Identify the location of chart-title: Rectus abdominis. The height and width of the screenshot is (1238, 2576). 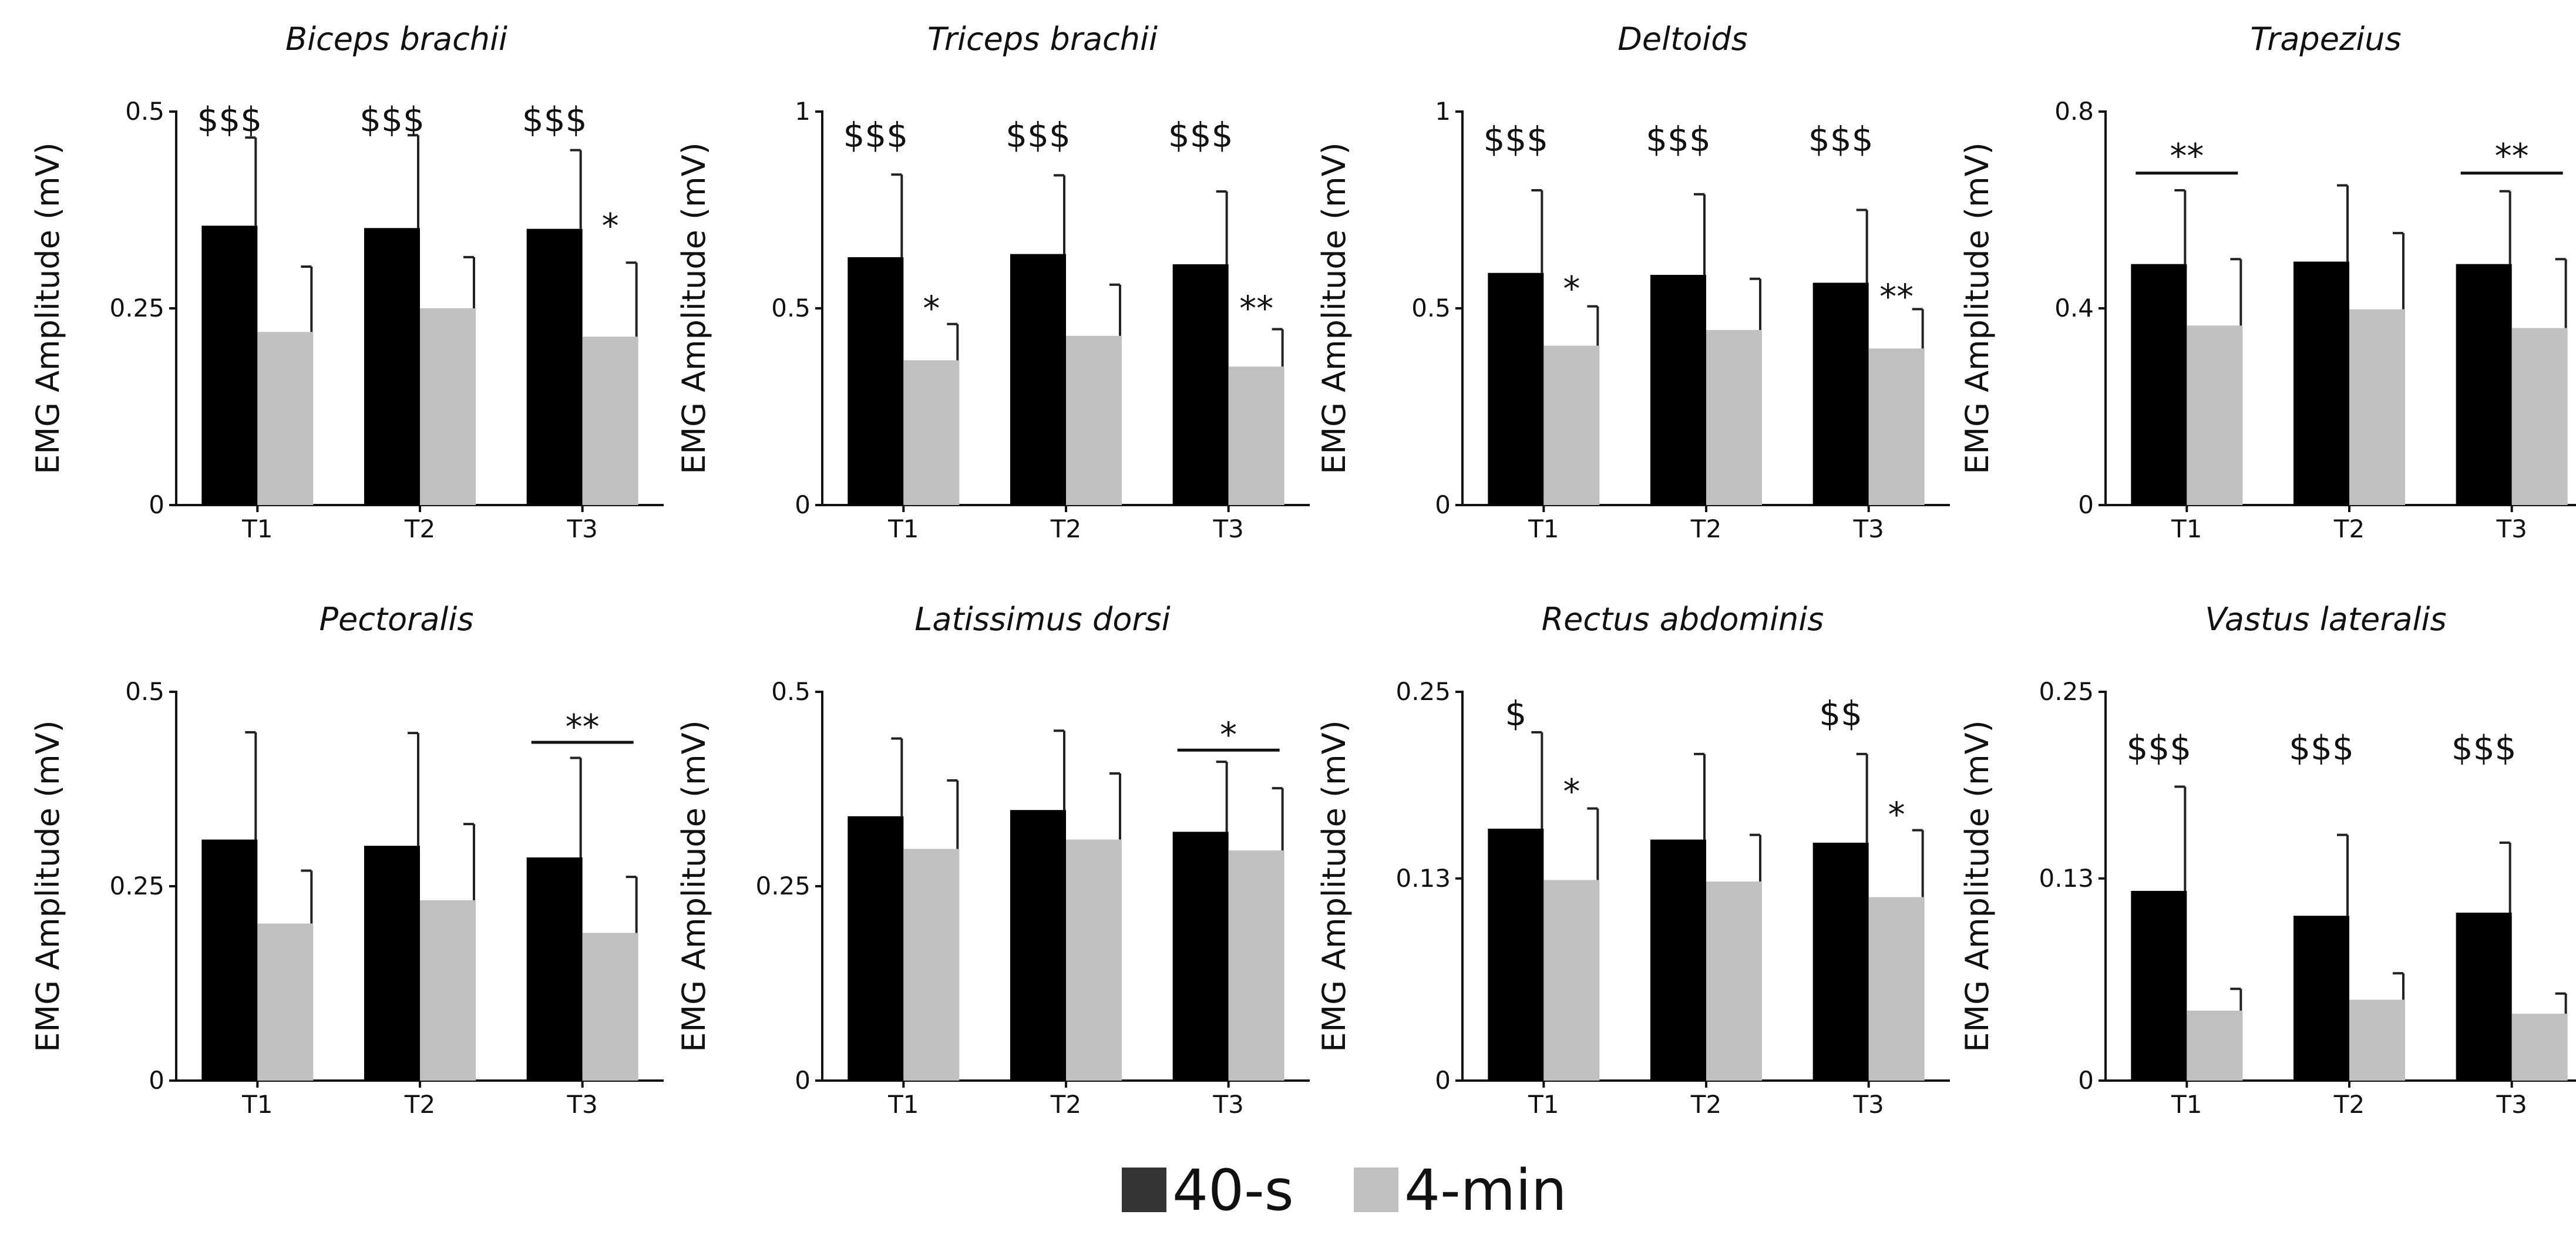
(1683, 619).